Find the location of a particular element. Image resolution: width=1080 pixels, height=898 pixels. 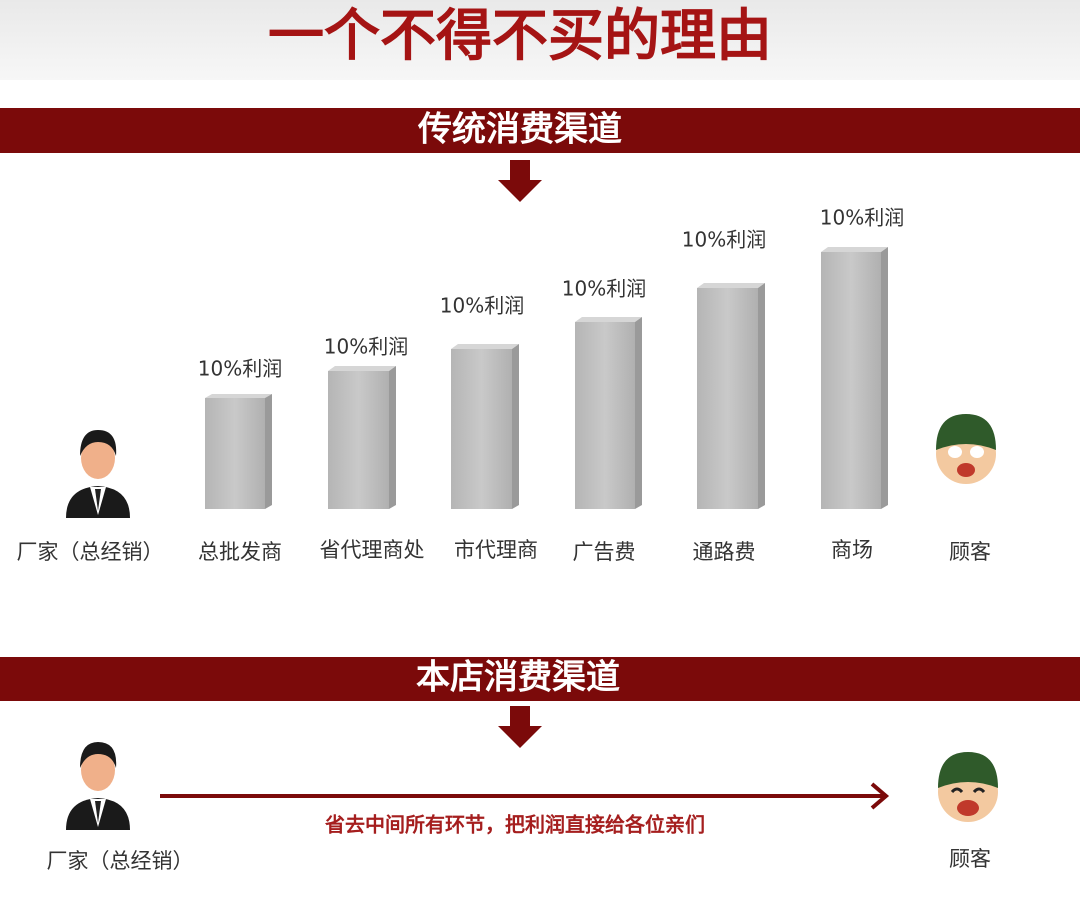

stage-label: 市代理商 is located at coordinates (496, 550).